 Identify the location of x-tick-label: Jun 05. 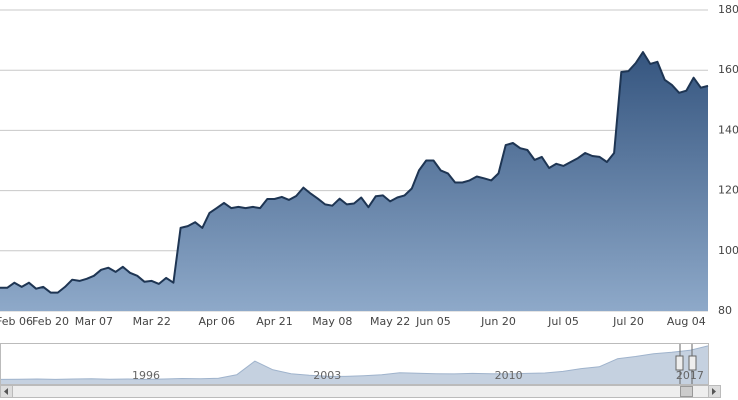
(433, 321).